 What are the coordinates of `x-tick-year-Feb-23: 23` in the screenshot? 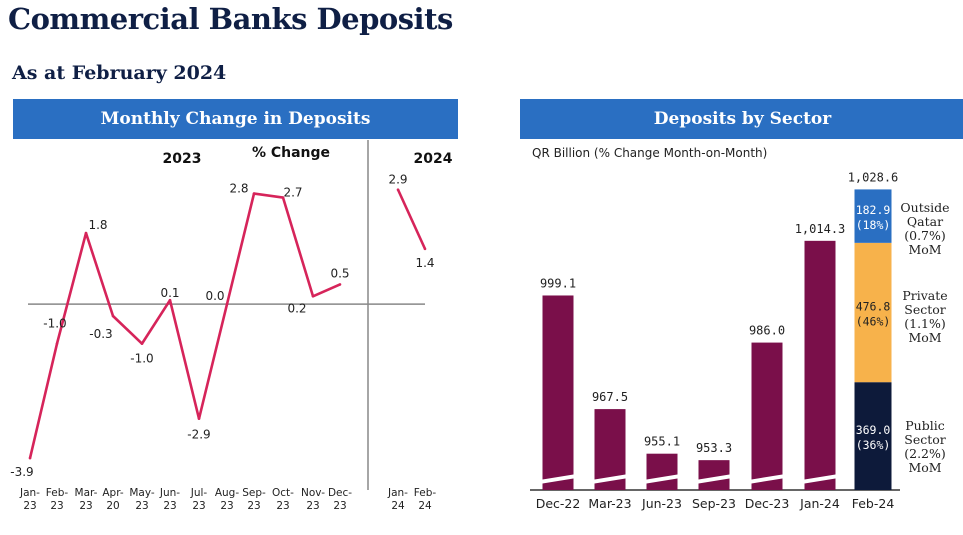 It's located at (56, 506).